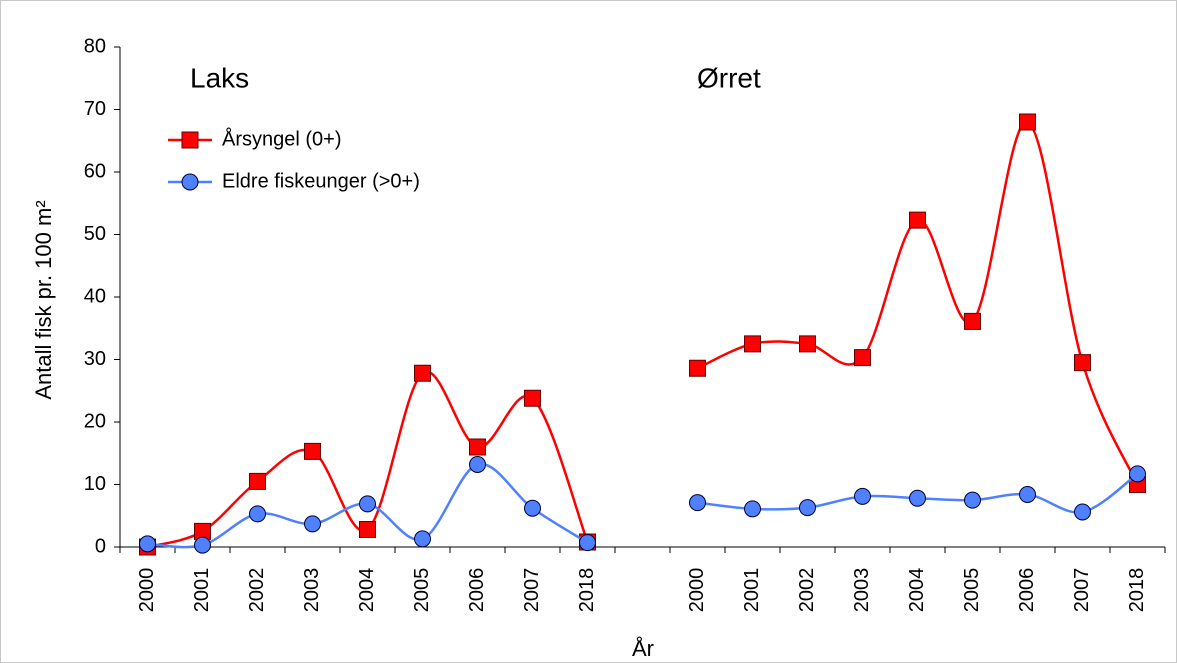 This screenshot has width=1177, height=663. Describe the element at coordinates (95, 171) in the screenshot. I see `y-tick-label: 60` at that location.